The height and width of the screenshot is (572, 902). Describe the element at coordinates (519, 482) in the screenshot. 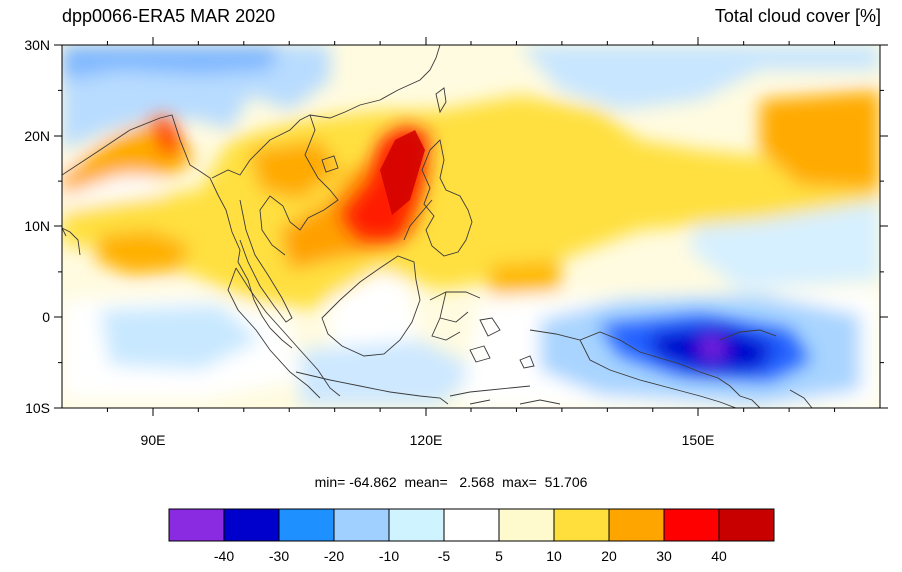

I see `stat-max-label: max=` at that location.